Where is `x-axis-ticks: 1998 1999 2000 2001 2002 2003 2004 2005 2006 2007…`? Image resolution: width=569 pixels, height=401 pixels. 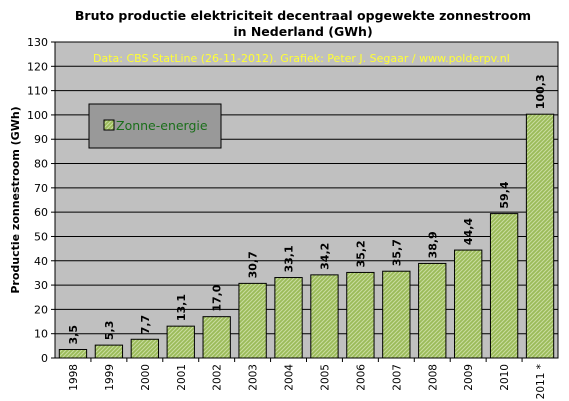 x-axis-ticks: 1998 1999 2000 2001 2002 2003 2004 2005 2006 2007… is located at coordinates (307, 378).